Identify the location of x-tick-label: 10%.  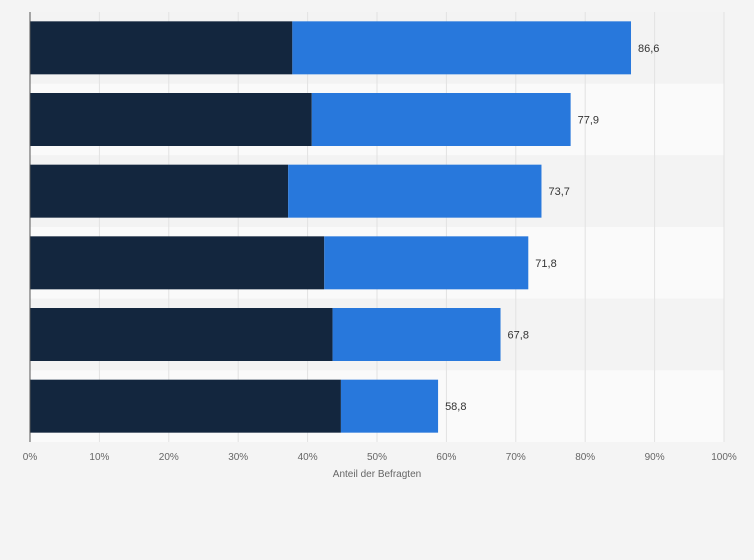
(99, 457).